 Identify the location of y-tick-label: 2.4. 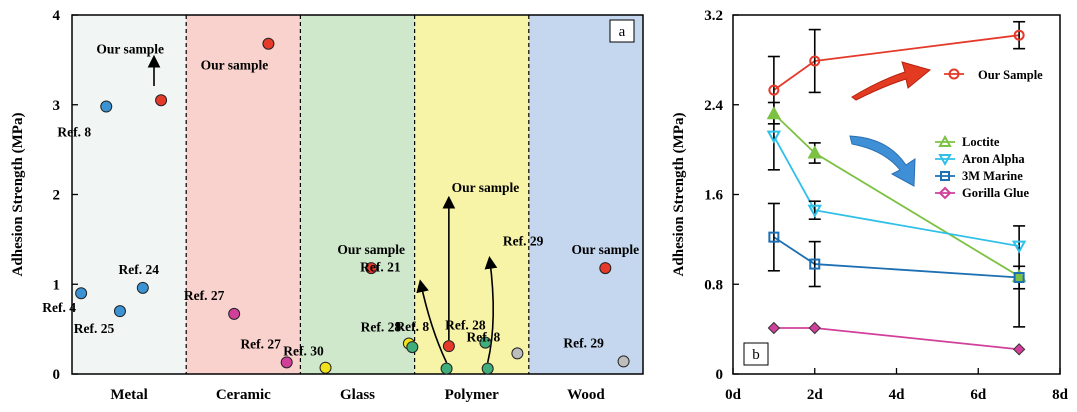
(713, 106).